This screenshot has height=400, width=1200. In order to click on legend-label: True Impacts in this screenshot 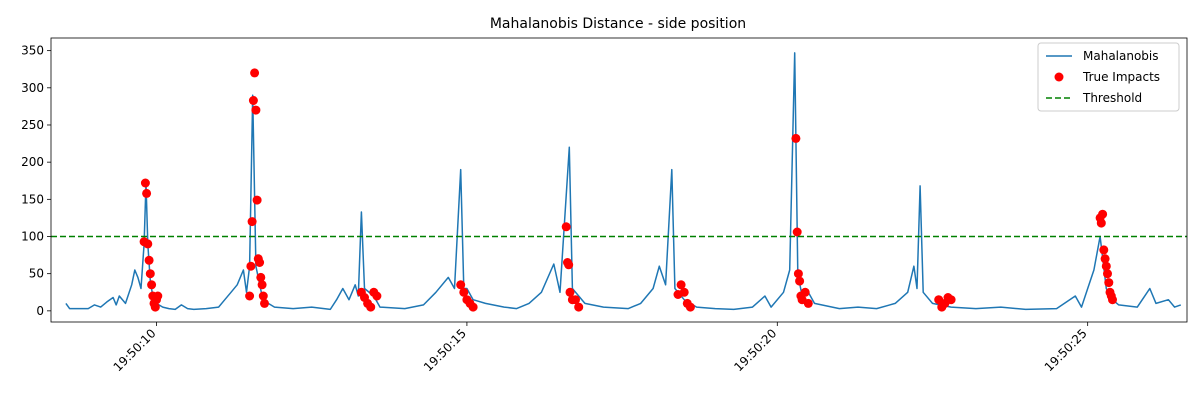, I will do `click(1121, 77)`.